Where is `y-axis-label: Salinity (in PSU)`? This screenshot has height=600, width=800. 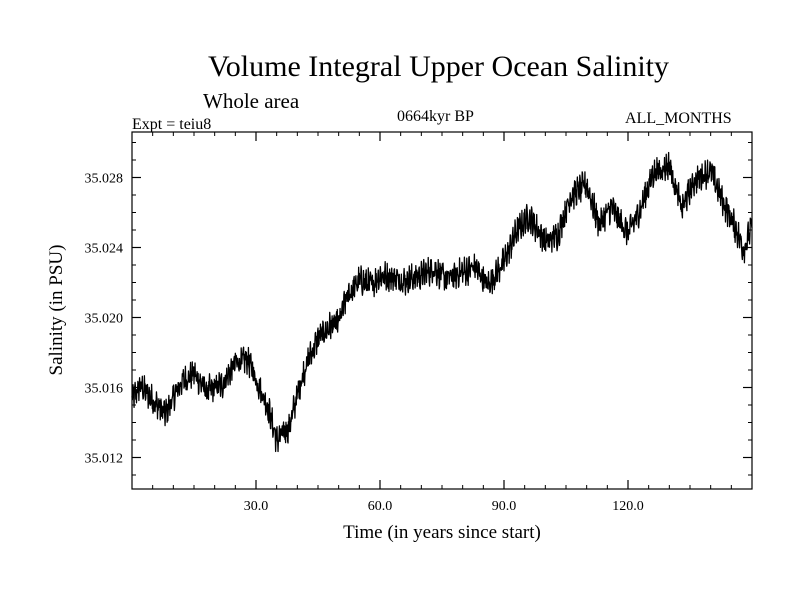 y-axis-label: Salinity (in PSU) is located at coordinates (56, 310).